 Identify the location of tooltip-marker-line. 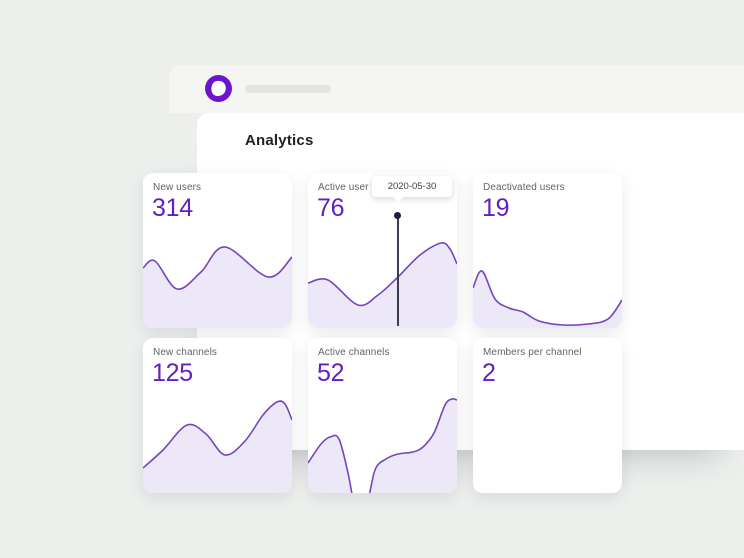
(398, 270).